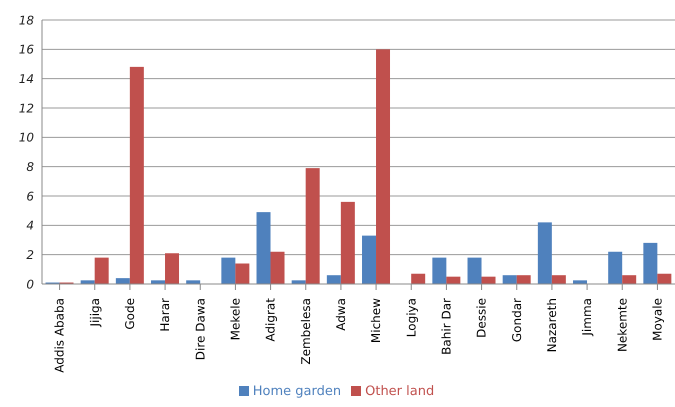 The height and width of the screenshot is (407, 675). Describe the element at coordinates (30, 225) in the screenshot. I see `y-tick-label: 4` at that location.